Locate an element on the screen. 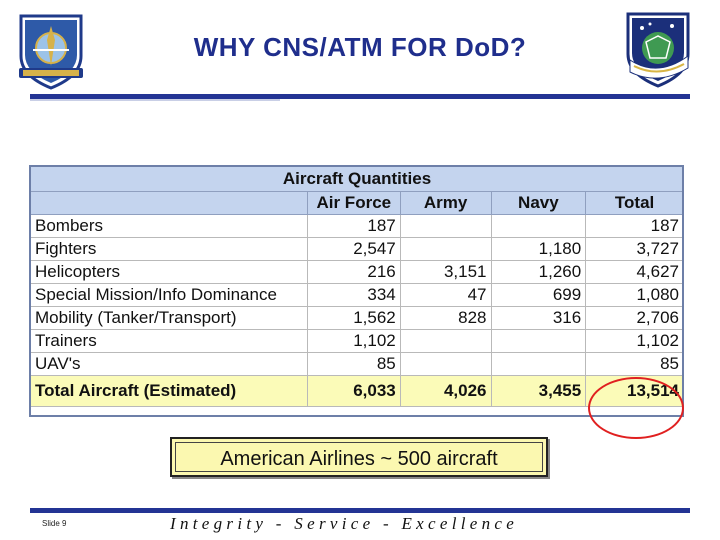  cell-navy: 1,260 is located at coordinates (538, 272).